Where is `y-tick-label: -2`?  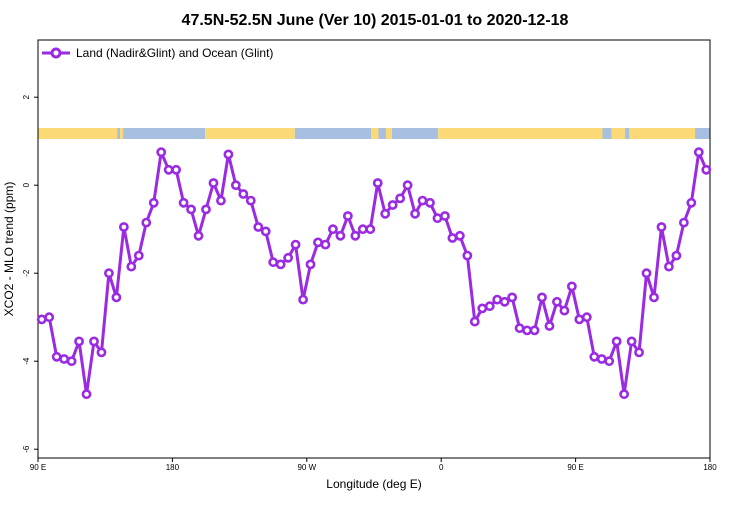
y-tick-label: -2 is located at coordinates (26, 273).